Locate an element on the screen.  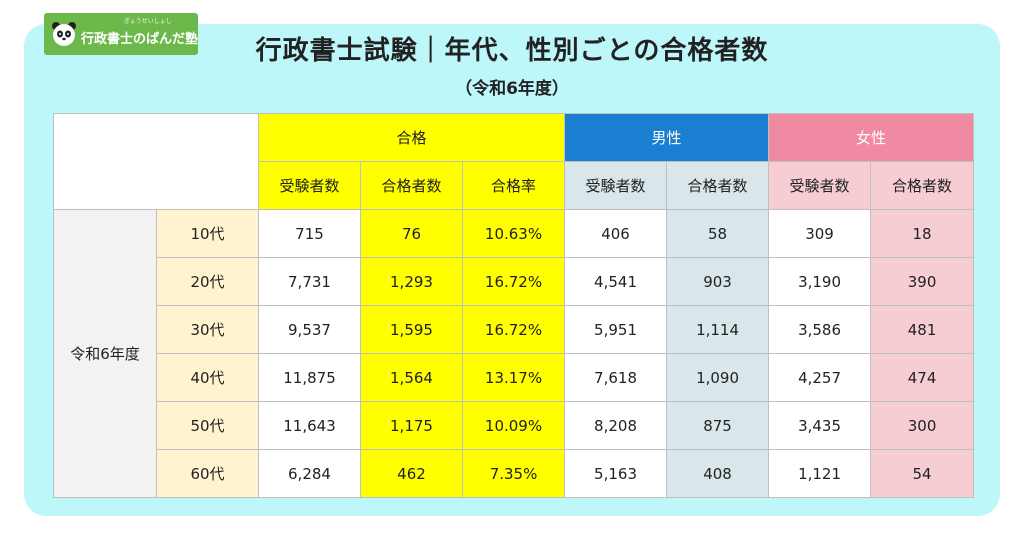
page-subtitle: （令和6年度） is located at coordinates (512, 89).